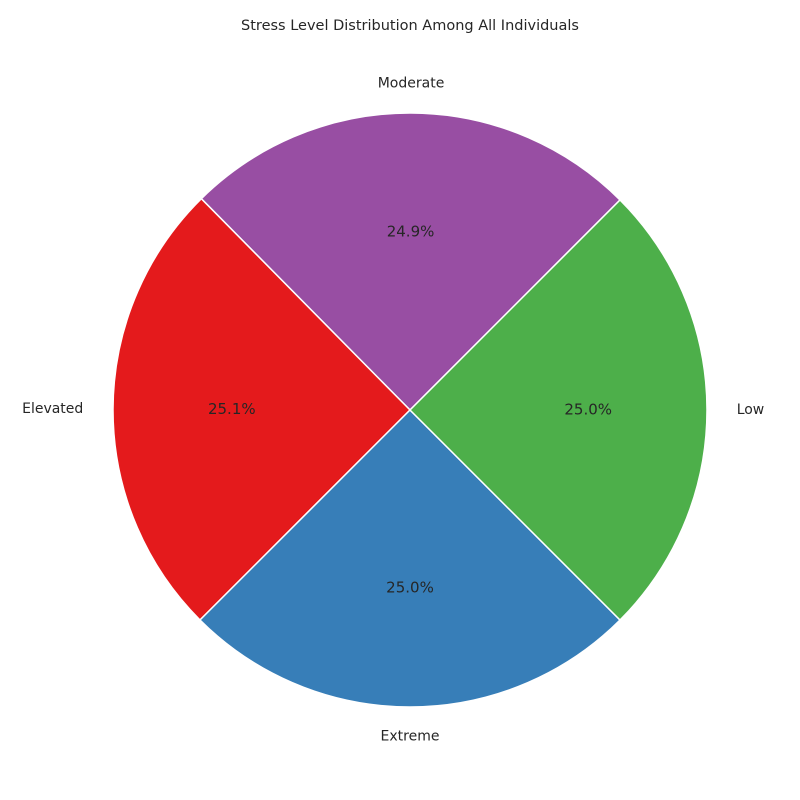 The image size is (800, 800). What do you see at coordinates (410, 588) in the screenshot?
I see `slice-percent-extreme: 25.0%` at bounding box center [410, 588].